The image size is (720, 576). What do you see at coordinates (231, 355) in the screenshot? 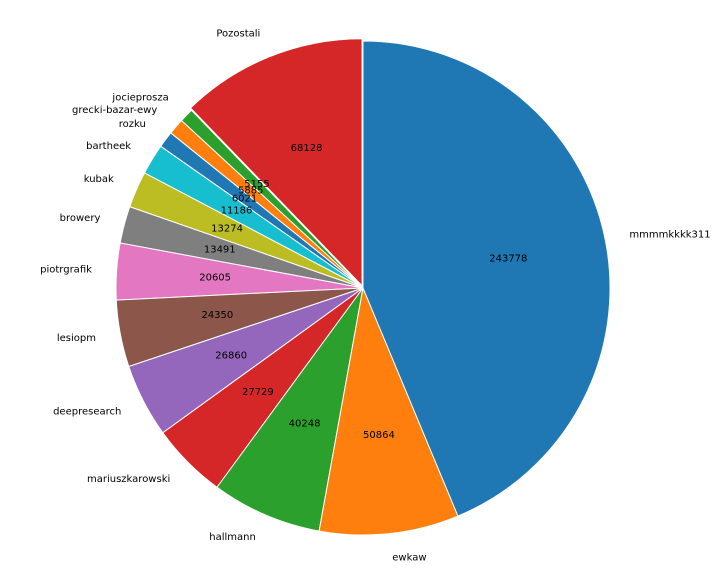
I see `pie-value-label-deepresearch: 26860` at bounding box center [231, 355].